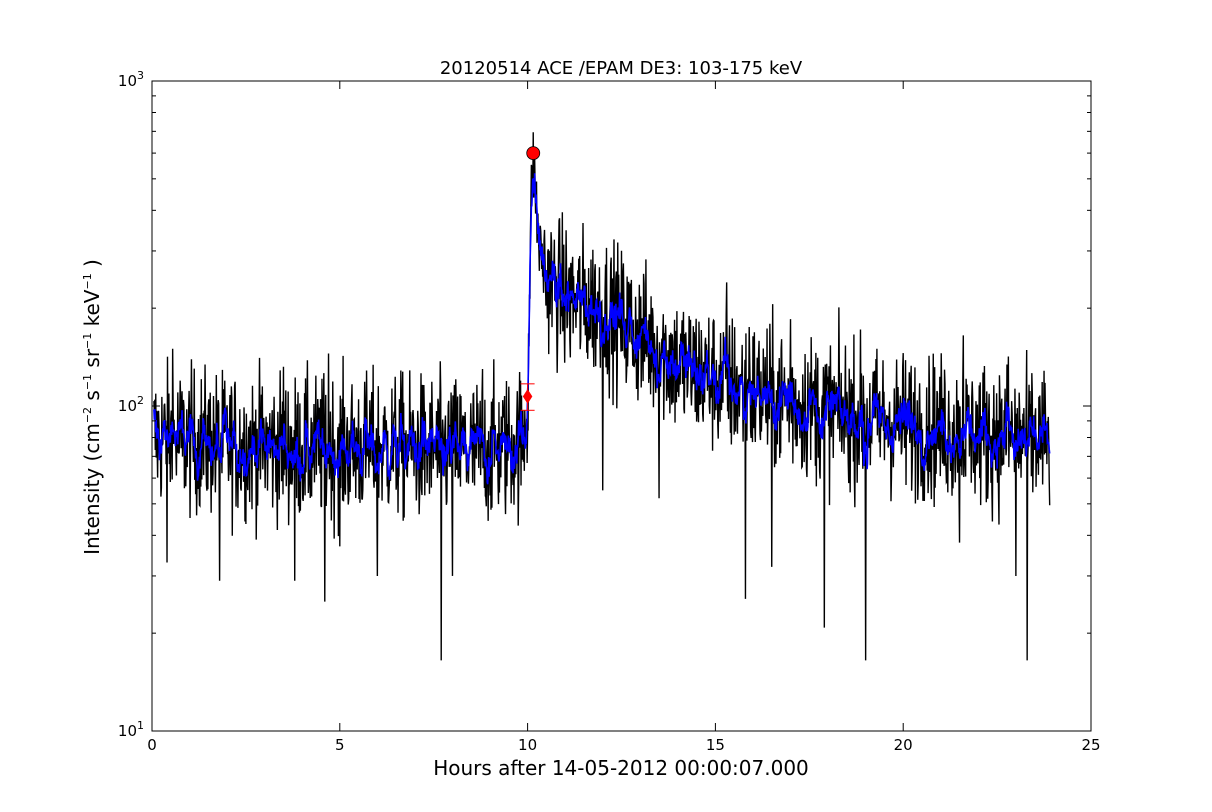 This screenshot has height=812, width=1212. What do you see at coordinates (152, 745) in the screenshot?
I see `x-tick-label: 0` at bounding box center [152, 745].